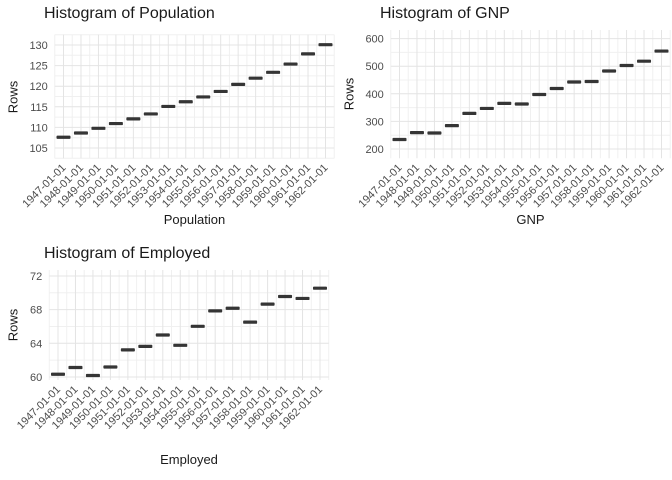 This screenshot has height=480, width=672. What do you see at coordinates (38, 46) in the screenshot?
I see `y-tick-label: 130` at bounding box center [38, 46].